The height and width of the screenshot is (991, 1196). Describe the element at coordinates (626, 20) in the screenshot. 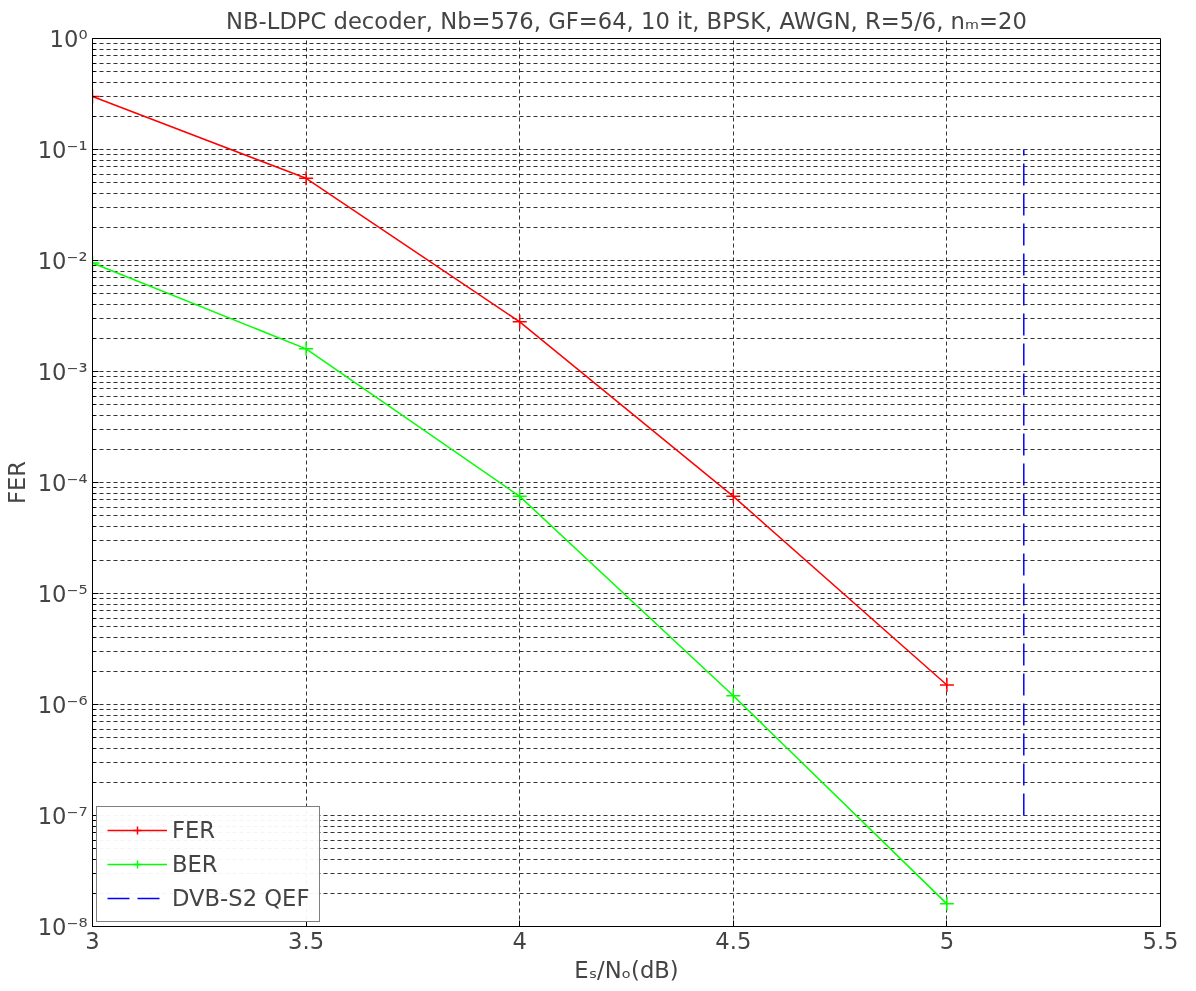

I see `chart-title: NB-LDPC decoder, Nb=576, GF=64, 10 it, BPSK, AWGN, R=5/6, nₘ=20` at that location.